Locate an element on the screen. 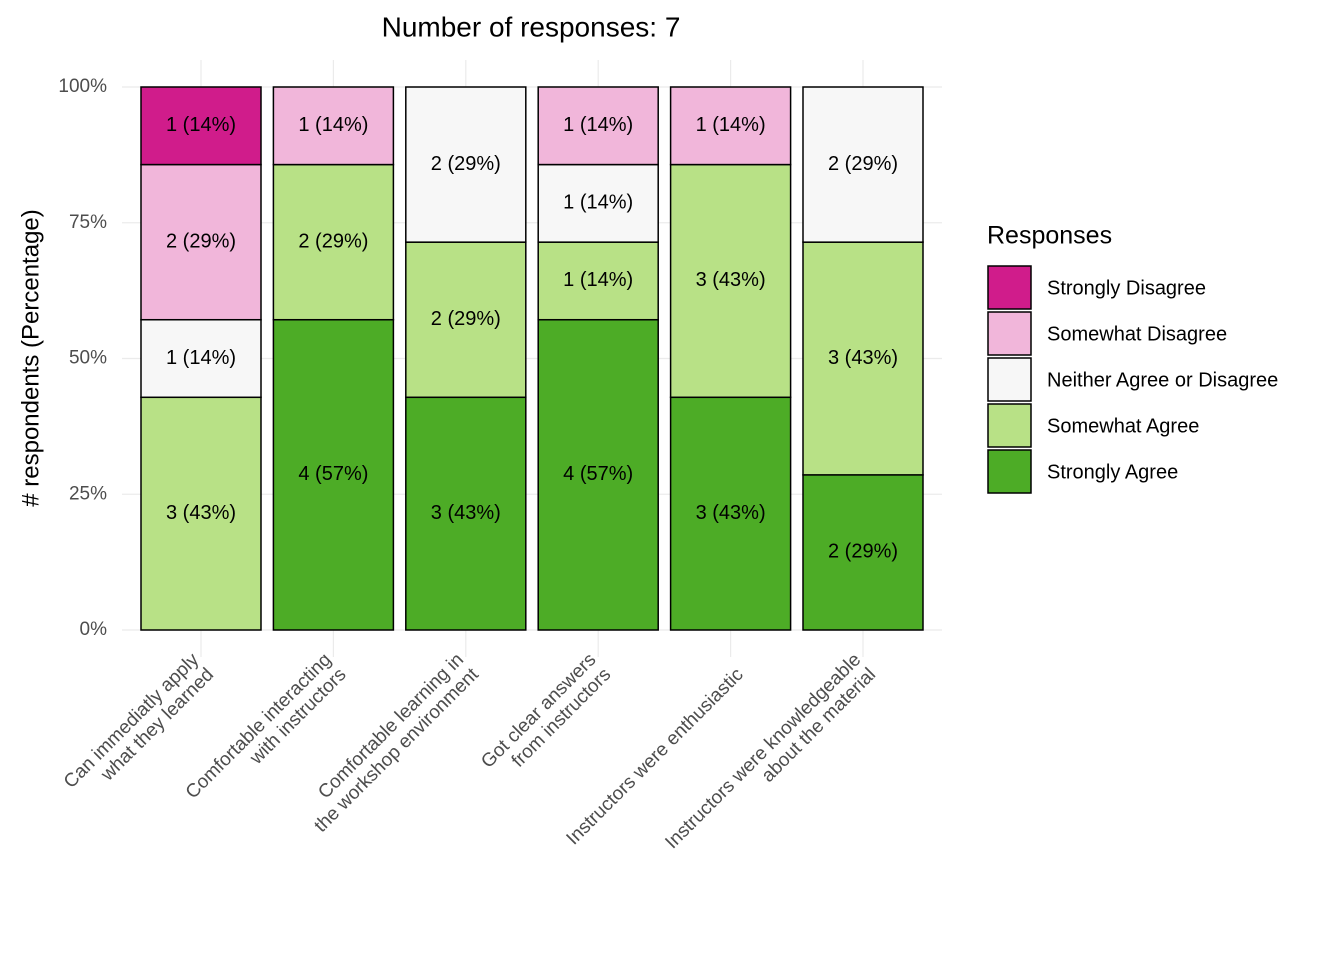 This screenshot has height=960, width=1344. x-tick-label-line: Can immediatly apply is located at coordinates (132, 721).